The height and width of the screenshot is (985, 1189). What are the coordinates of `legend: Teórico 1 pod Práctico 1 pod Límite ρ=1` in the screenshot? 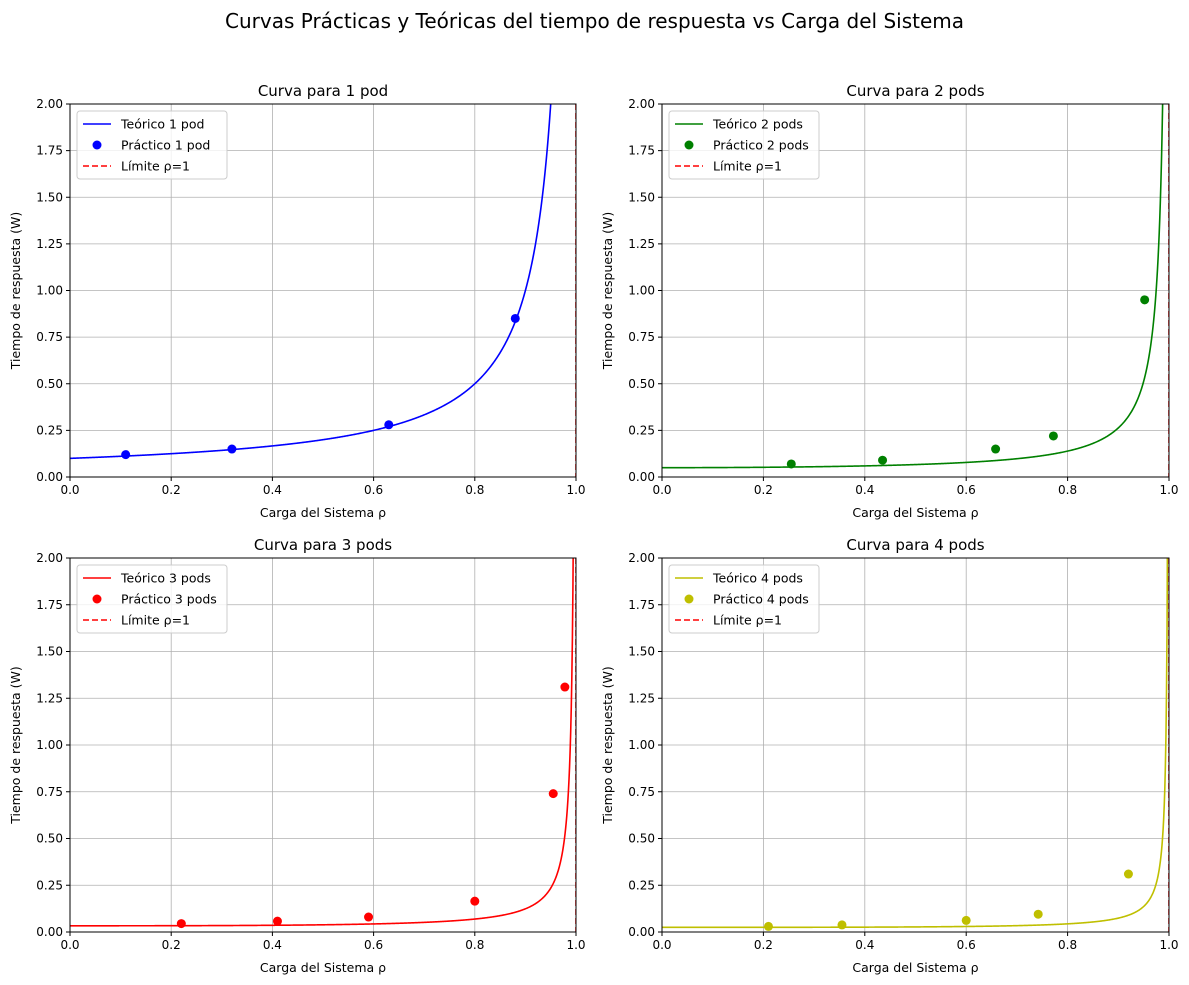 It's located at (152, 145).